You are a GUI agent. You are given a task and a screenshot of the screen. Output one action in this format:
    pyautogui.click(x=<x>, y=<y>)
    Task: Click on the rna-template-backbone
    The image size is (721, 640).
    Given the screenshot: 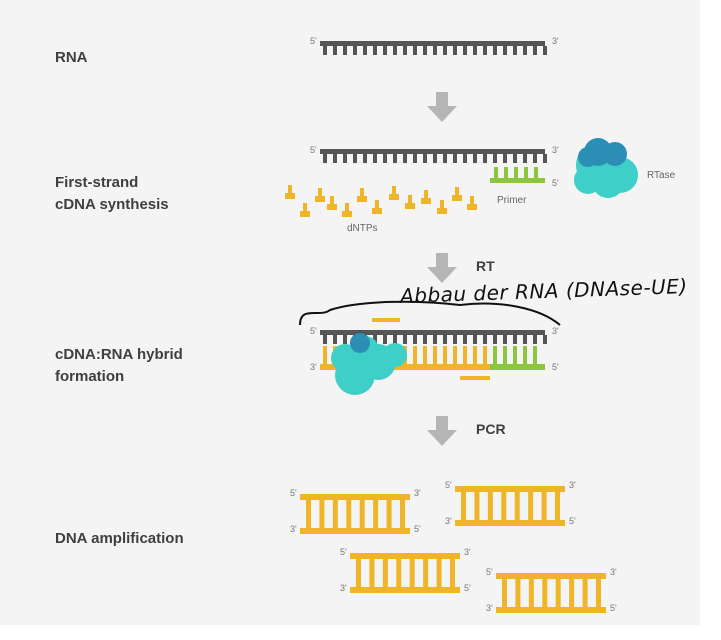 What is the action you would take?
    pyautogui.click(x=432, y=151)
    